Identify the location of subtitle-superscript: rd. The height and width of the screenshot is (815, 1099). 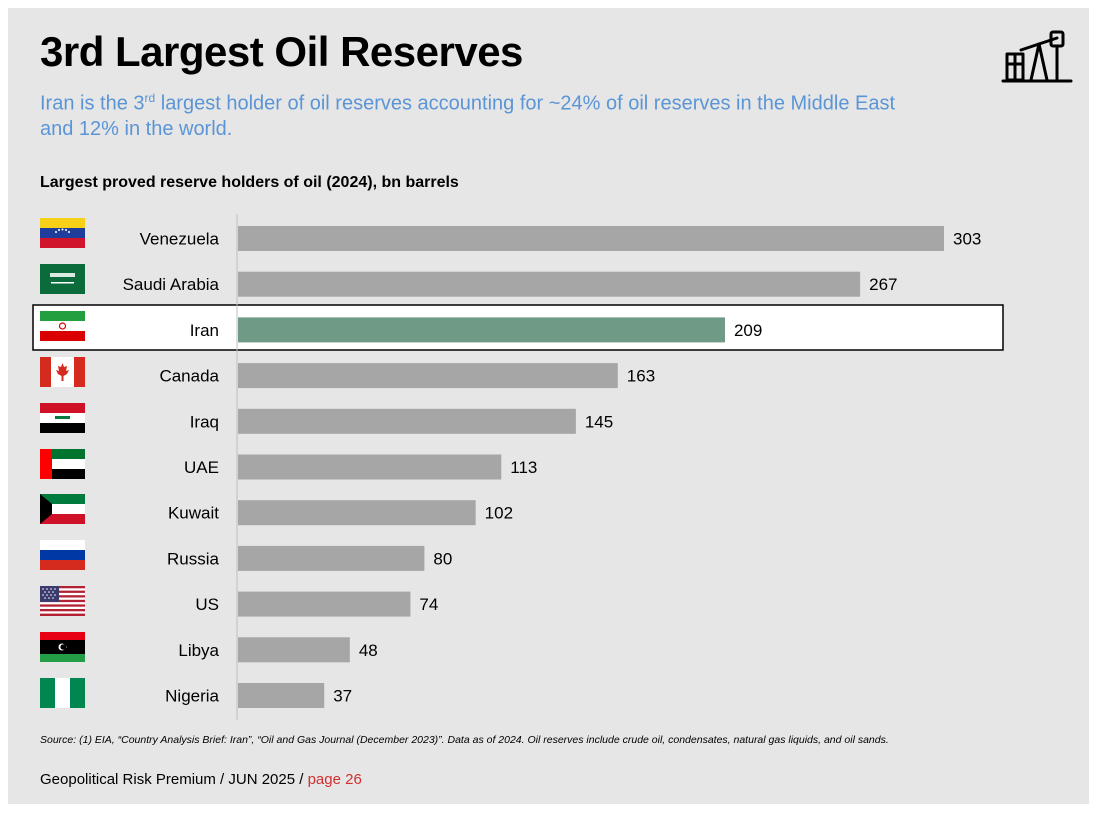
(150, 98).